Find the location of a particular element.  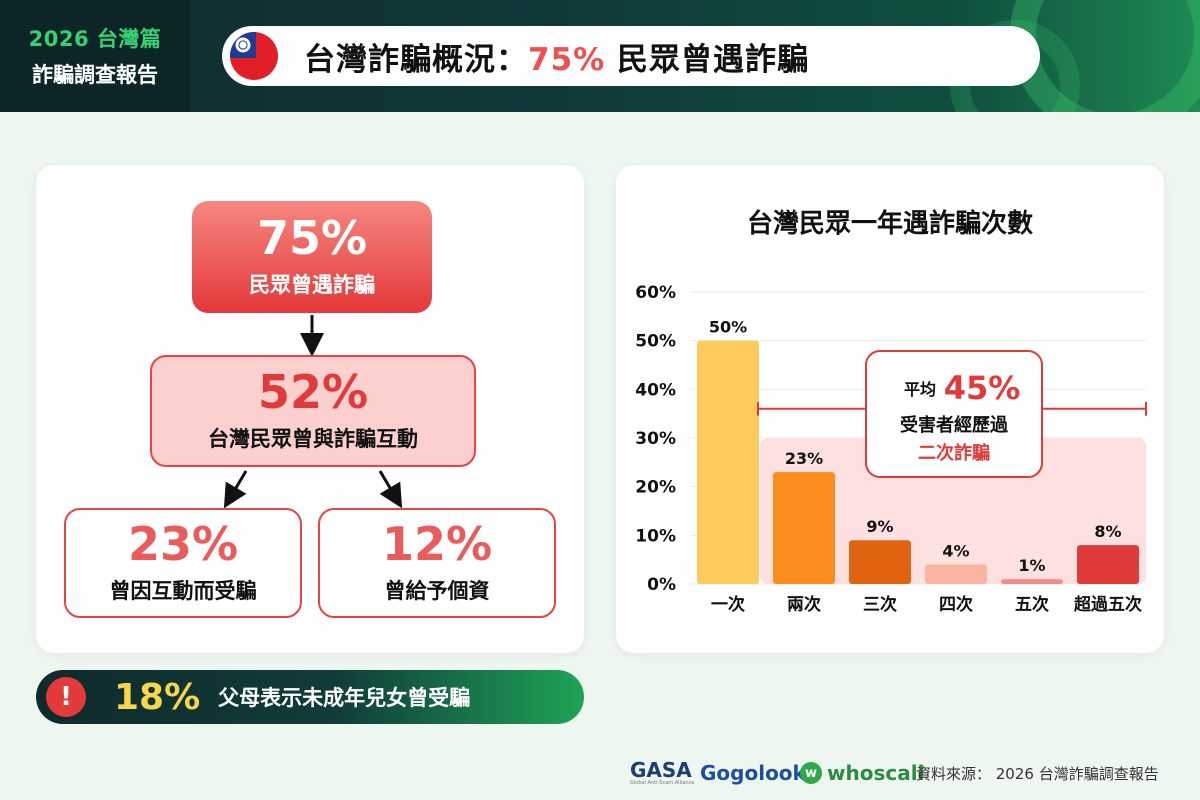

funnel-interacted: 52% 台灣民眾曾與詐騙互動 is located at coordinates (313, 411).